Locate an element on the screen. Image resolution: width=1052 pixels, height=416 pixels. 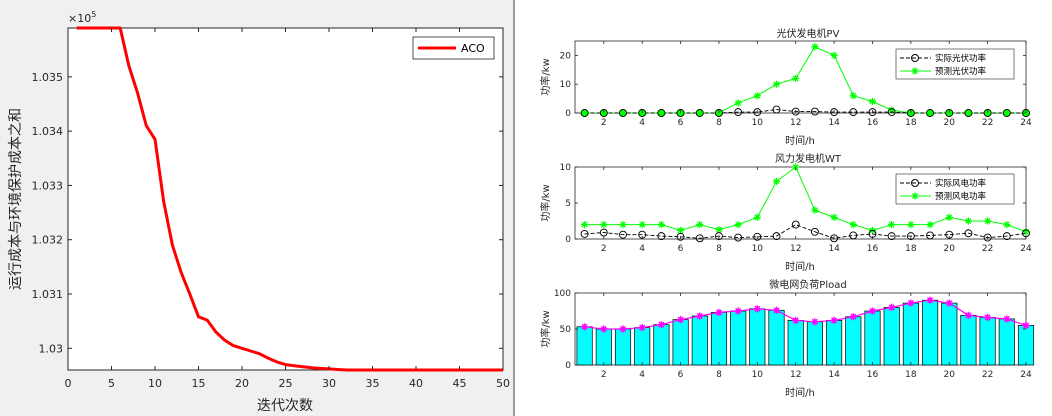
pv-x-tick-label: 18 is located at coordinates (911, 123).